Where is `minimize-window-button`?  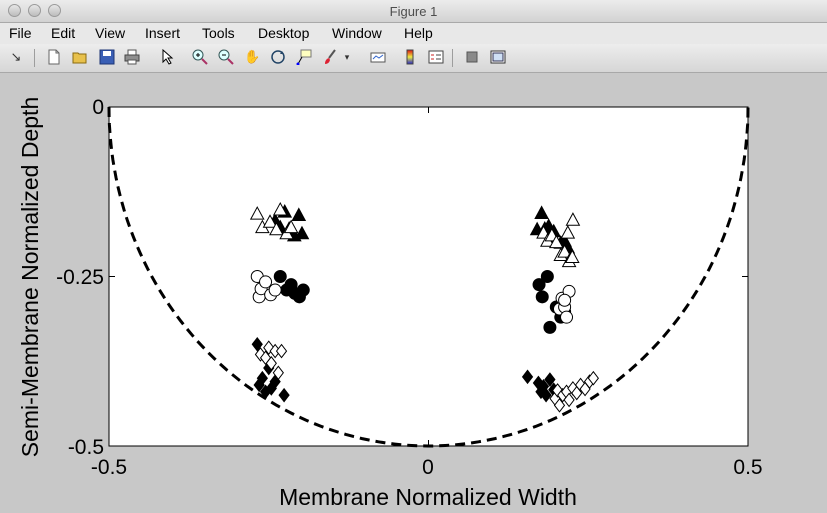
minimize-window-button is located at coordinates (34, 10).